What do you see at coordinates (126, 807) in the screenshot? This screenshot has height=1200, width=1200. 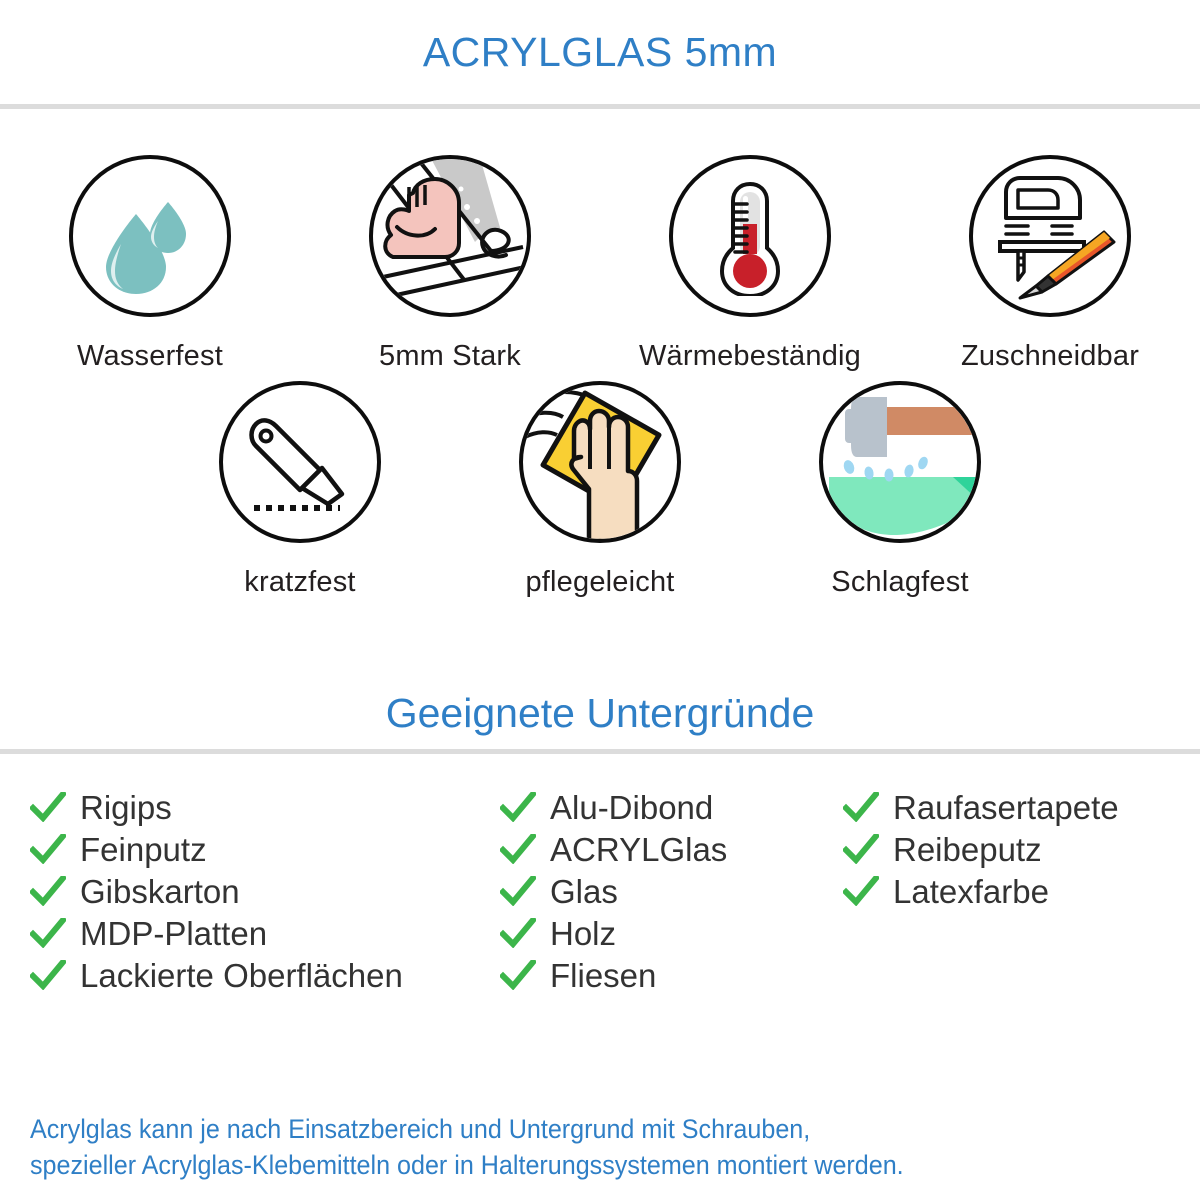 I see `list-item-label: Rigips` at bounding box center [126, 807].